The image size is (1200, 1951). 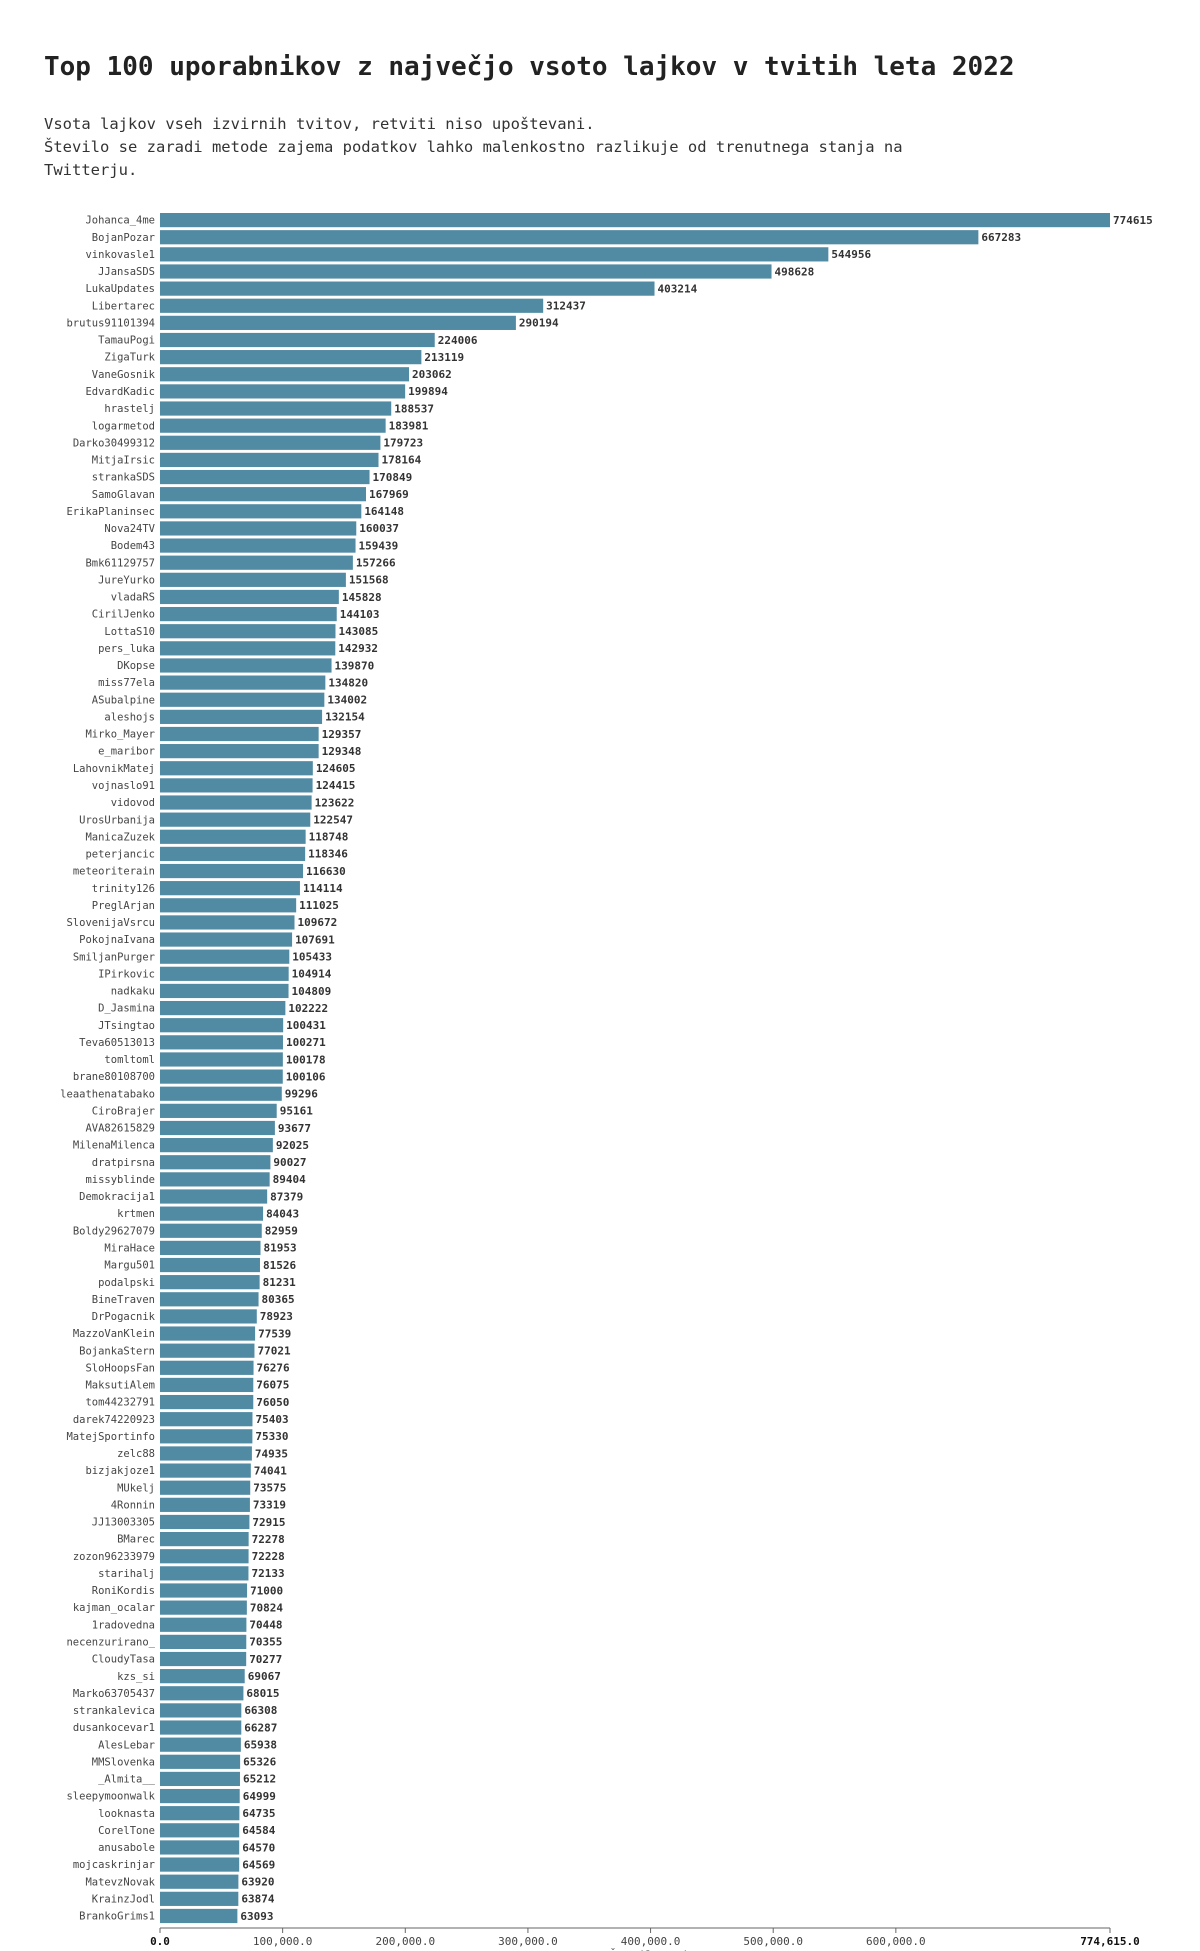 What do you see at coordinates (281, 1231) in the screenshot?
I see `value-label: 82959` at bounding box center [281, 1231].